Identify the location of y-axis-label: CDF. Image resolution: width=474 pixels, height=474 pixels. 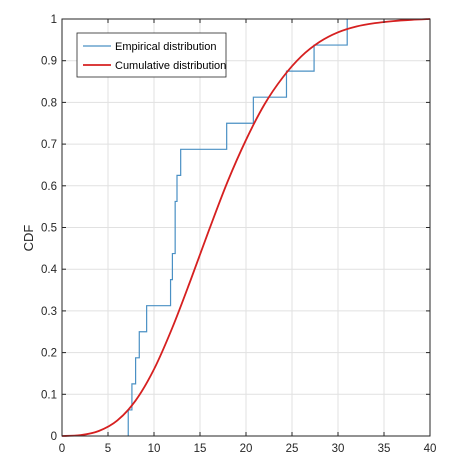
(28, 238).